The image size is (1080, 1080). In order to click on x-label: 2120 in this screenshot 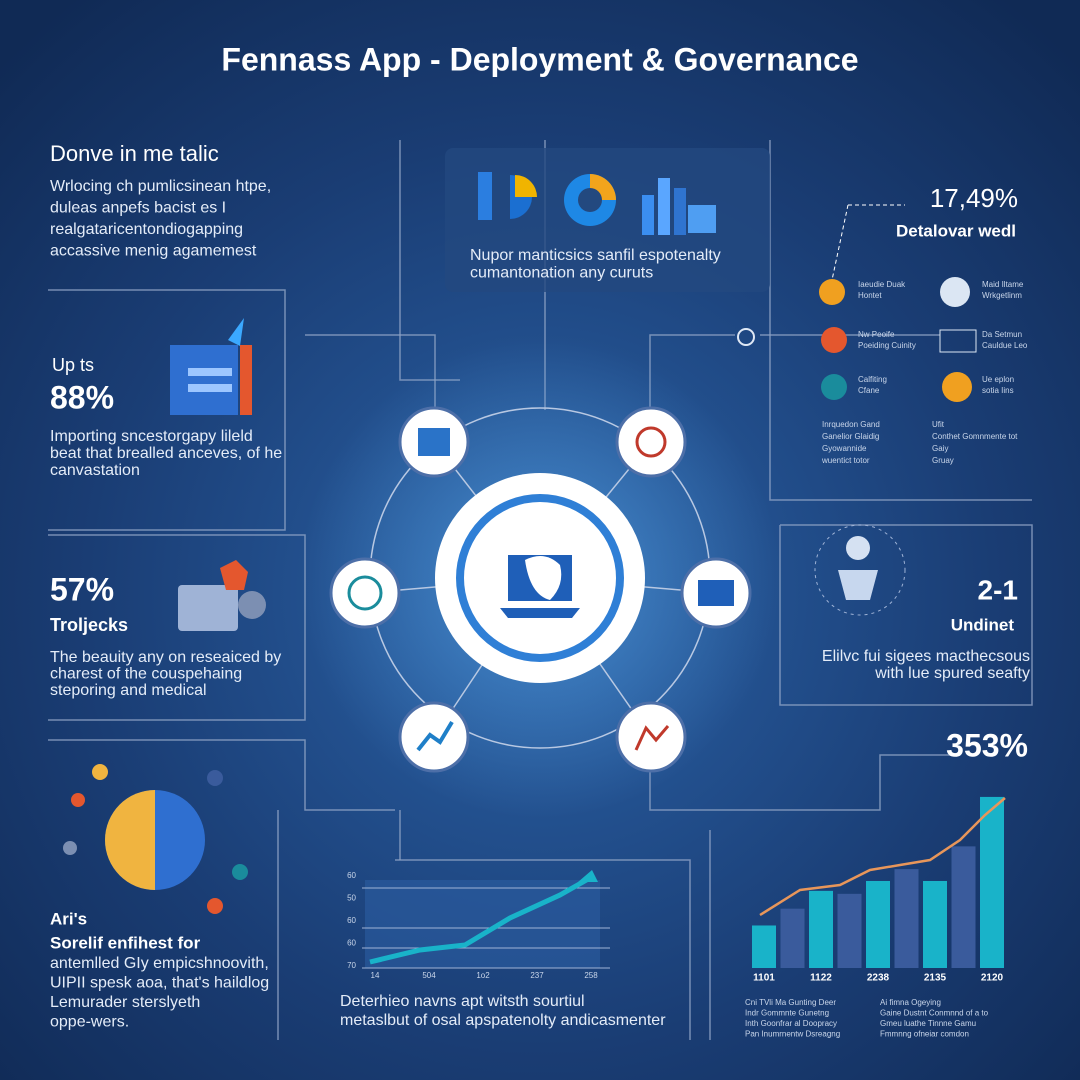, I will do `click(992, 978)`.